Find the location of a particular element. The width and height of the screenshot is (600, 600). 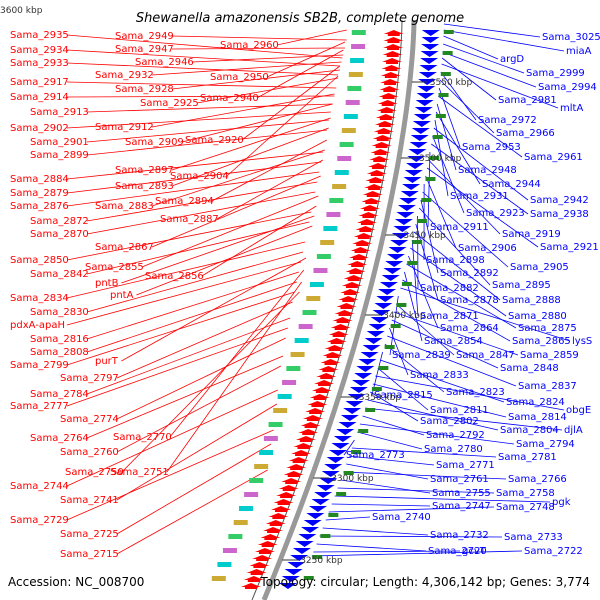

reverse-gene-label: Sama_2942 is located at coordinates (559, 200).